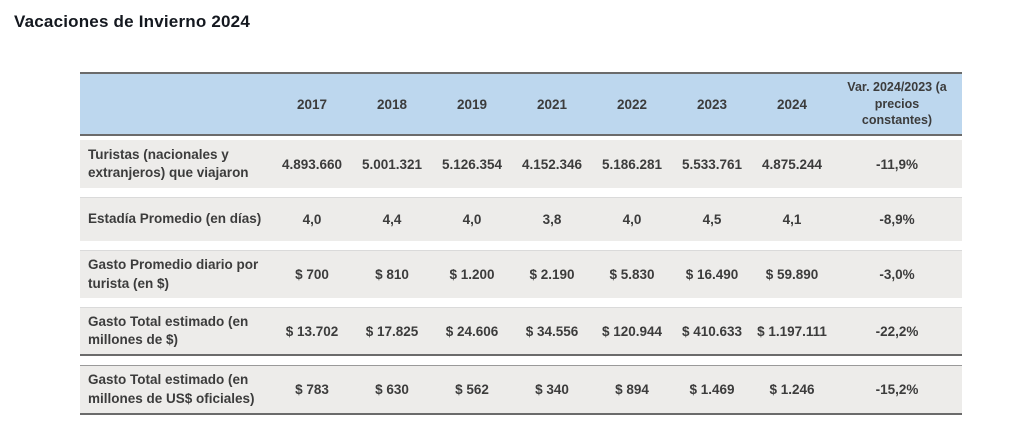 The image size is (1026, 423). Describe the element at coordinates (312, 390) in the screenshot. I see `cell-value: $ 783` at that location.